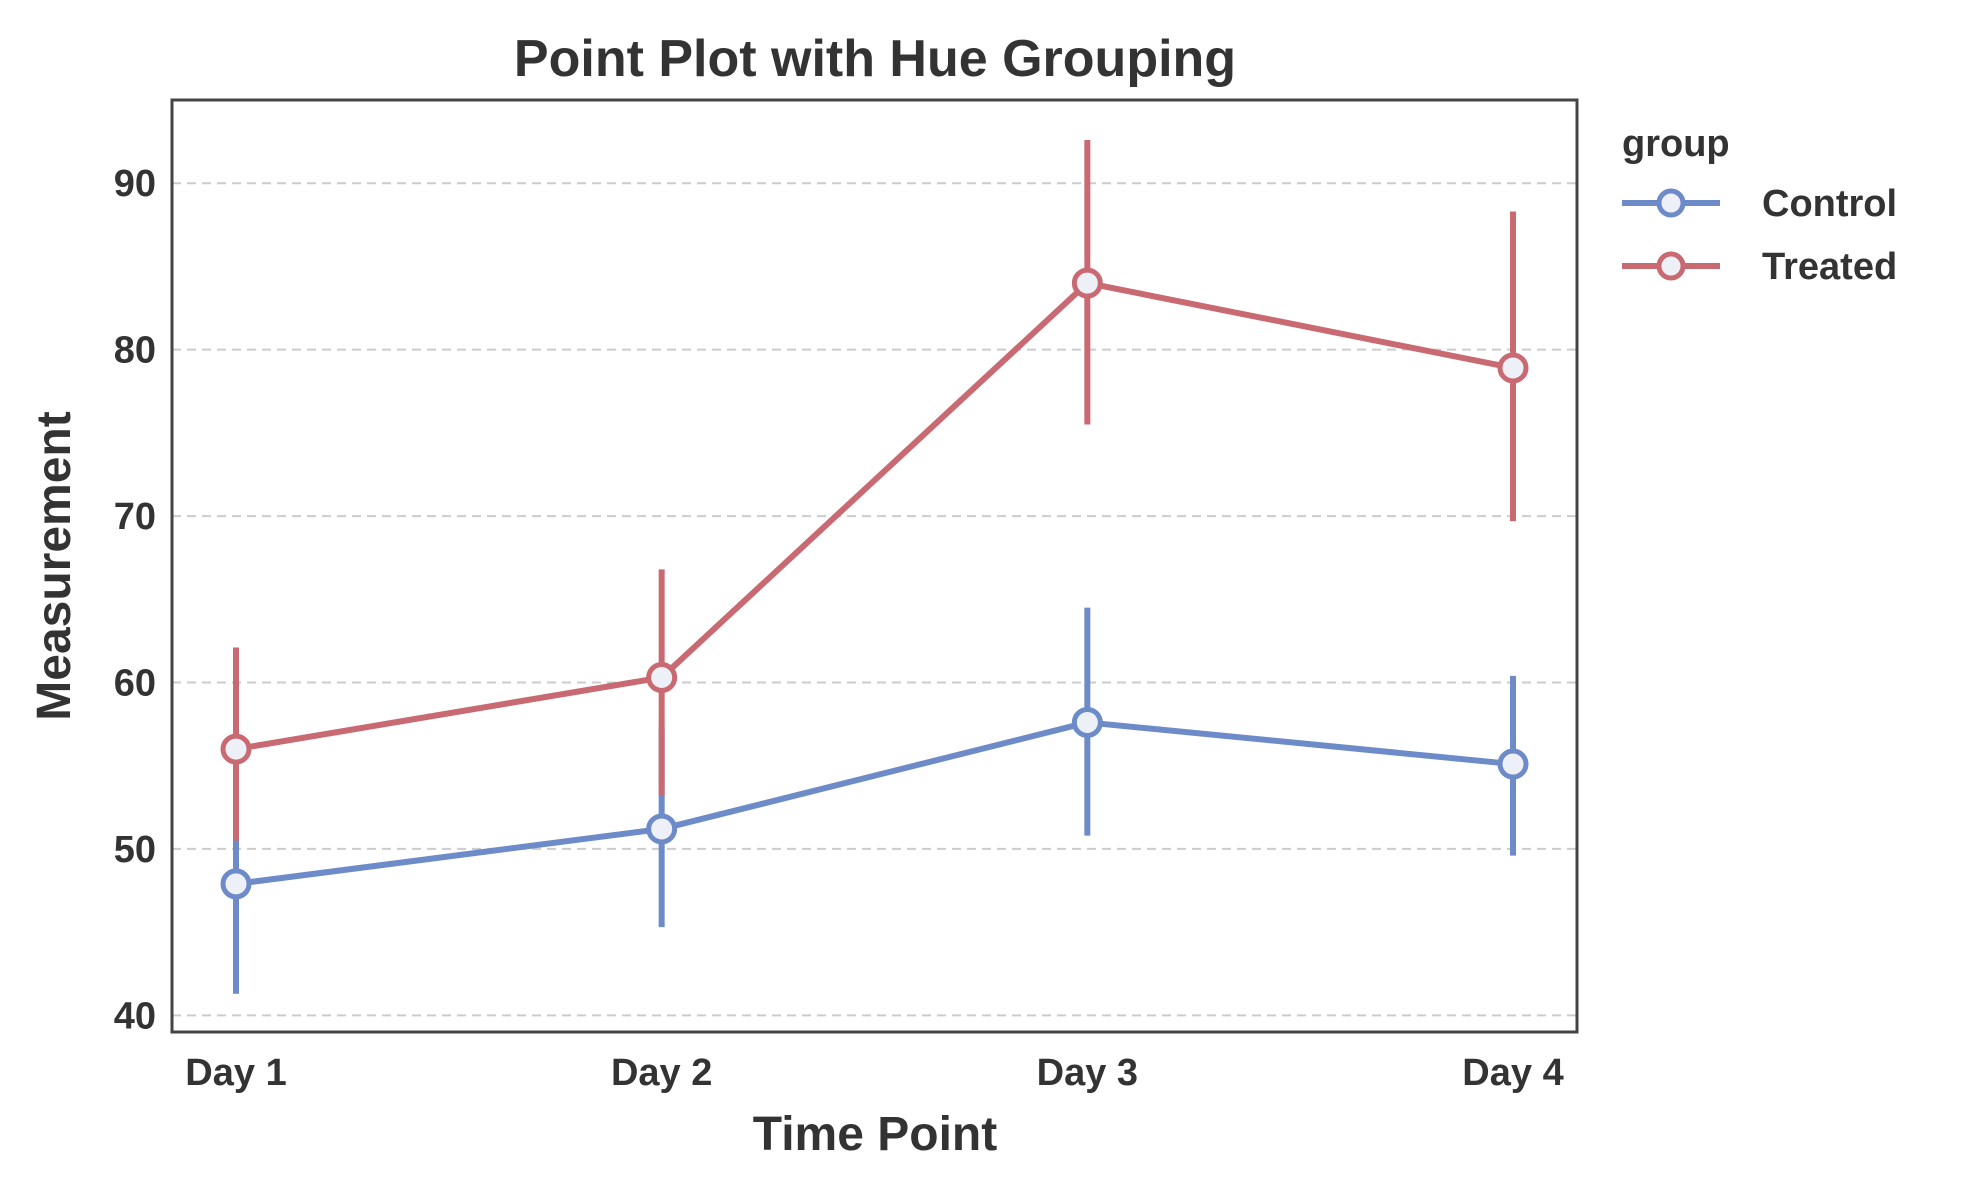  Describe the element at coordinates (135, 351) in the screenshot. I see `y-tick-label-80: 80` at that location.